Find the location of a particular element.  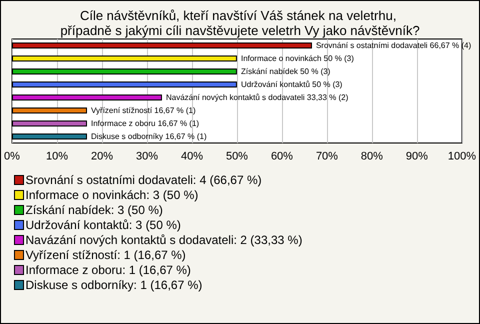

x-tick-label: 90% is located at coordinates (417, 156).